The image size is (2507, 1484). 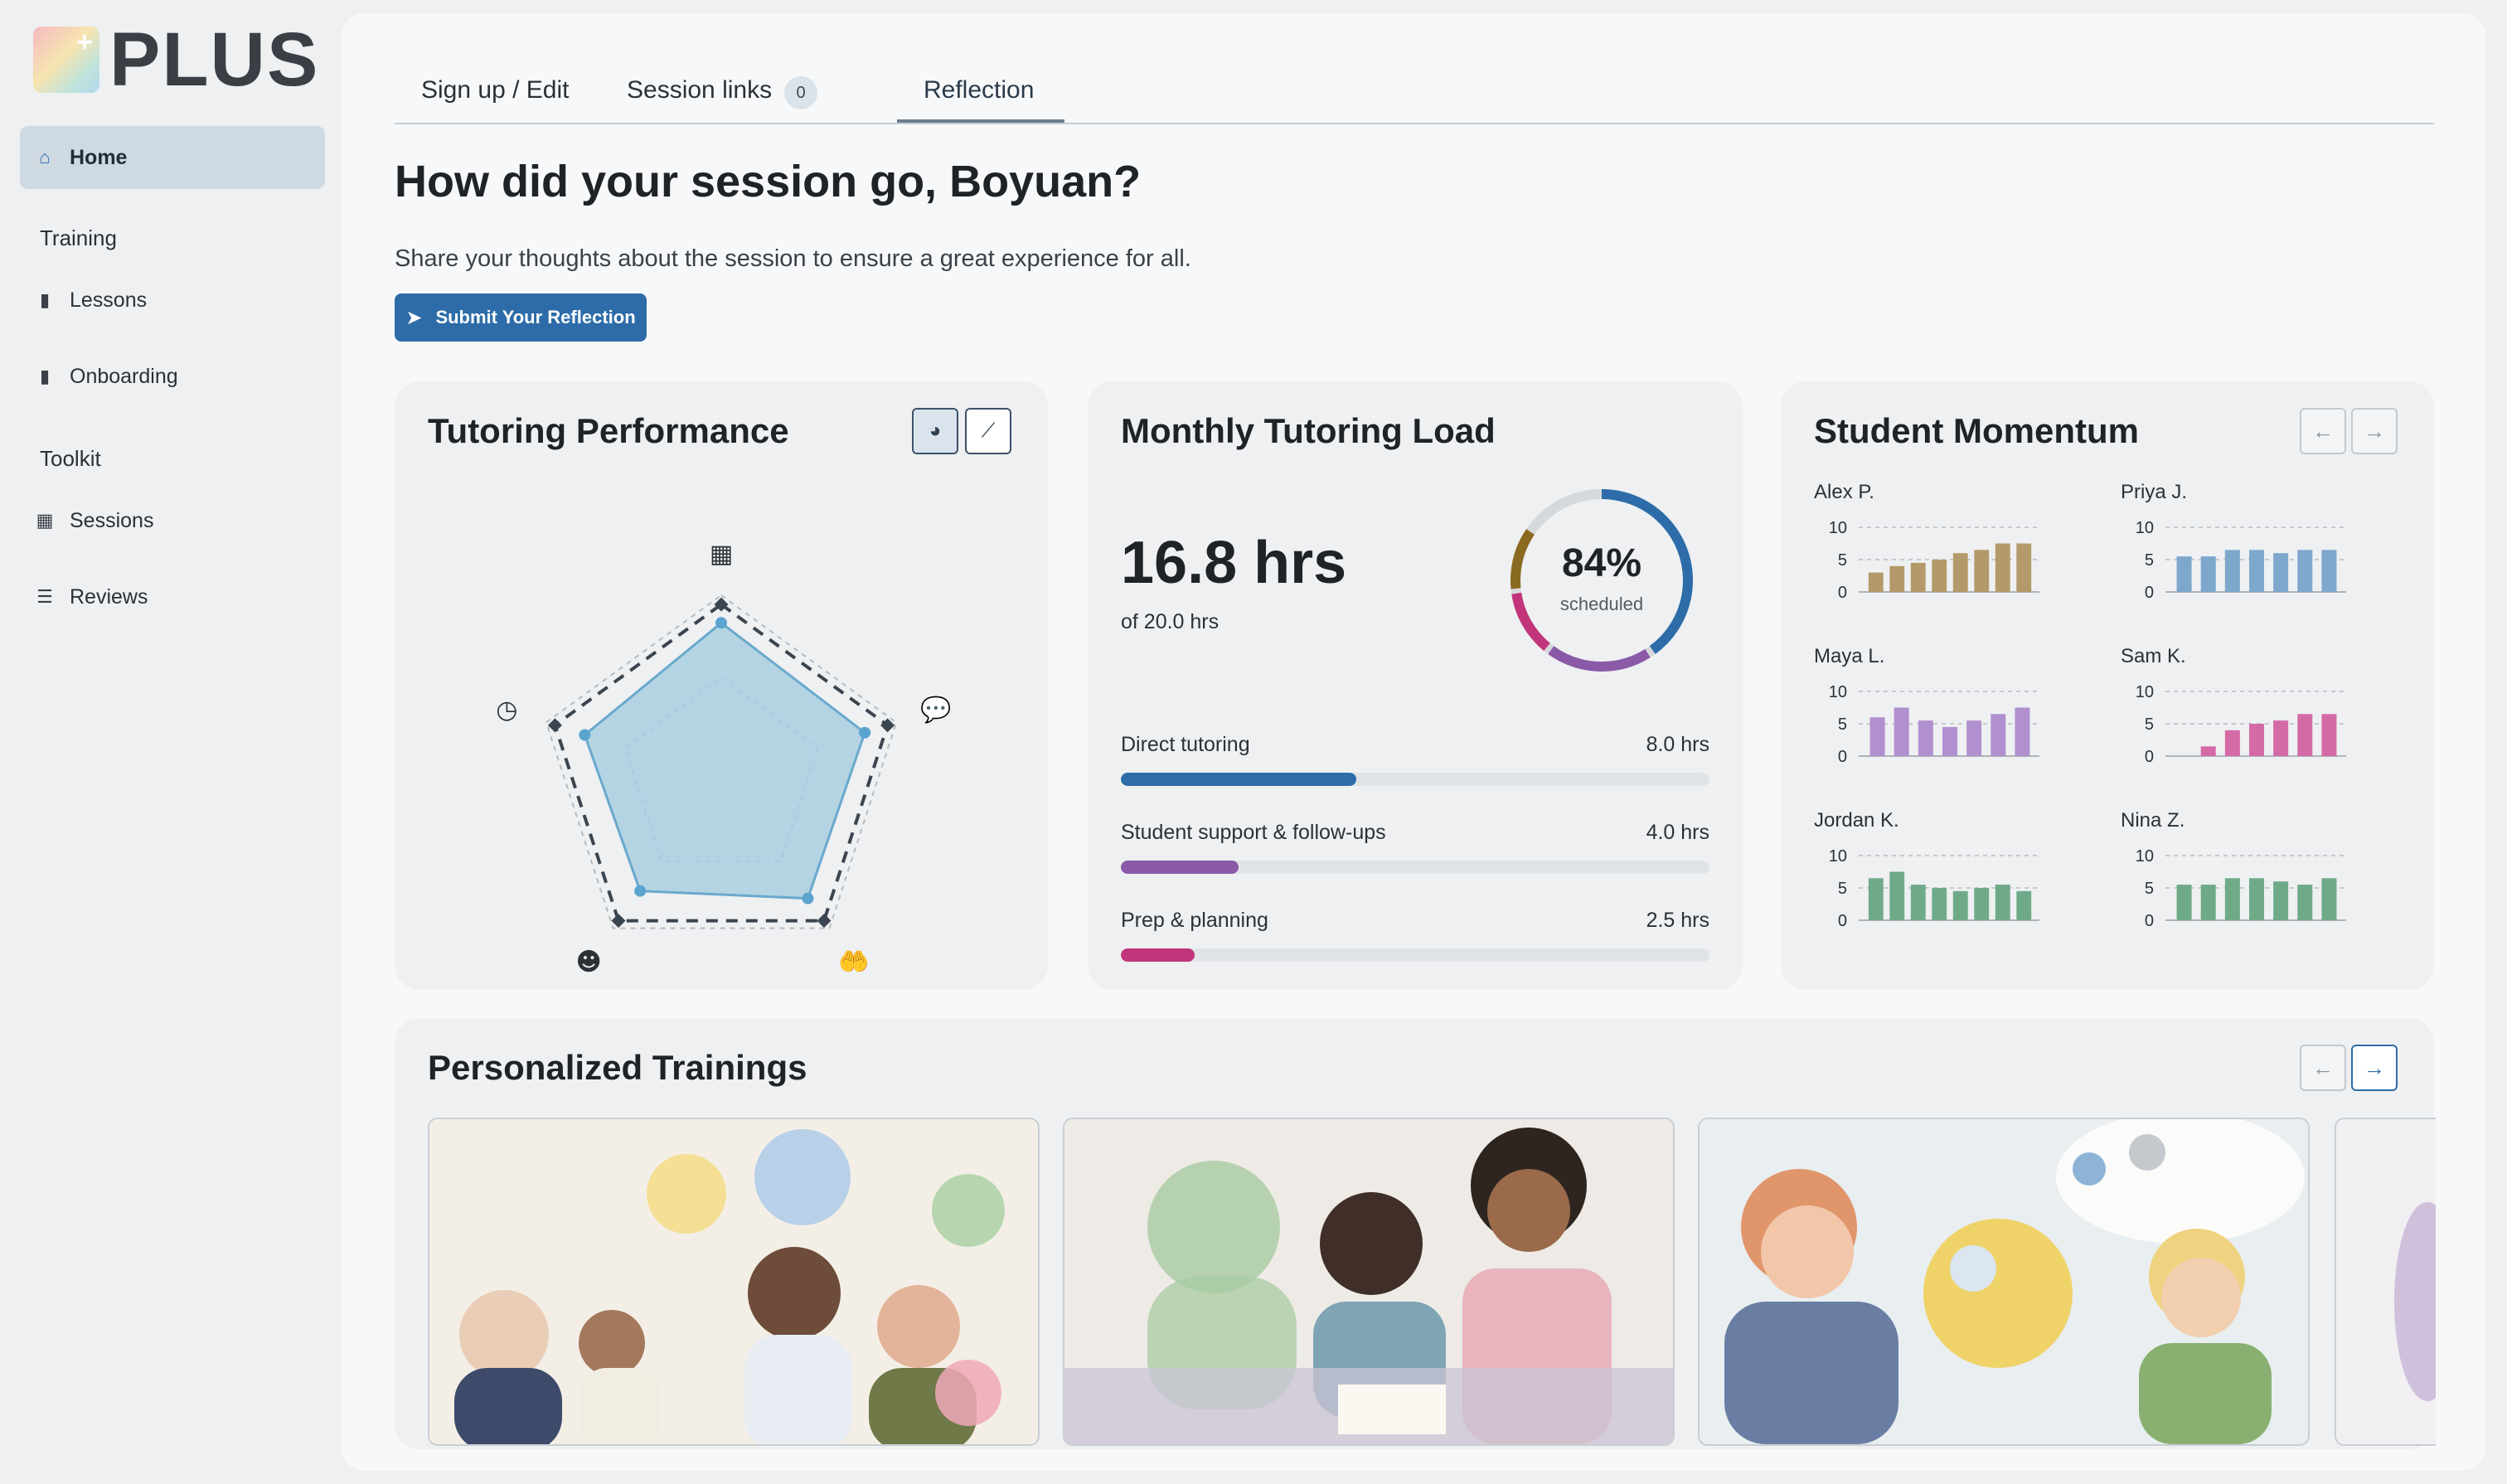 I want to click on scheduled-donut, so click(x=1602, y=581).